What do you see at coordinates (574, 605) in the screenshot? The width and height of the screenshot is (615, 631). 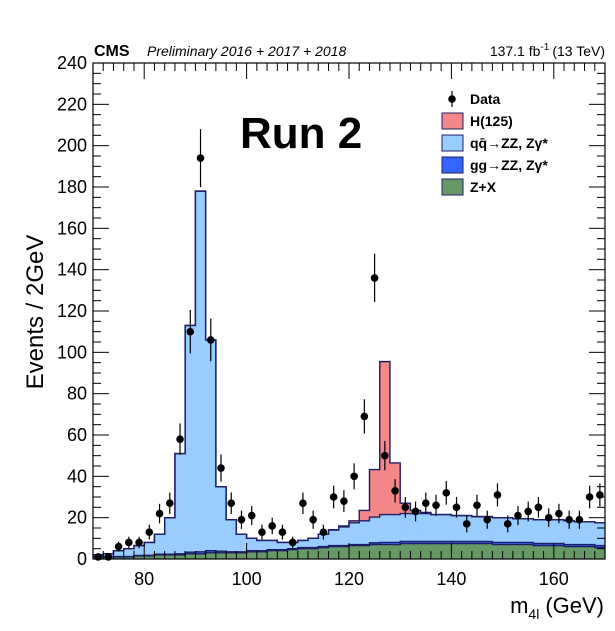 I see `x-axis-unit: (GeV)` at bounding box center [574, 605].